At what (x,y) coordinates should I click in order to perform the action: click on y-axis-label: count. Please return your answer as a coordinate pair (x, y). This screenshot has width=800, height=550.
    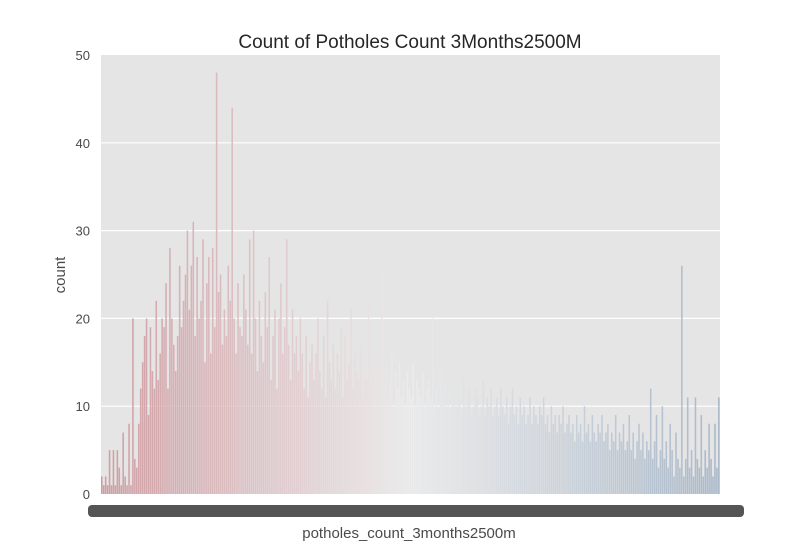
    Looking at the image, I should click on (60, 275).